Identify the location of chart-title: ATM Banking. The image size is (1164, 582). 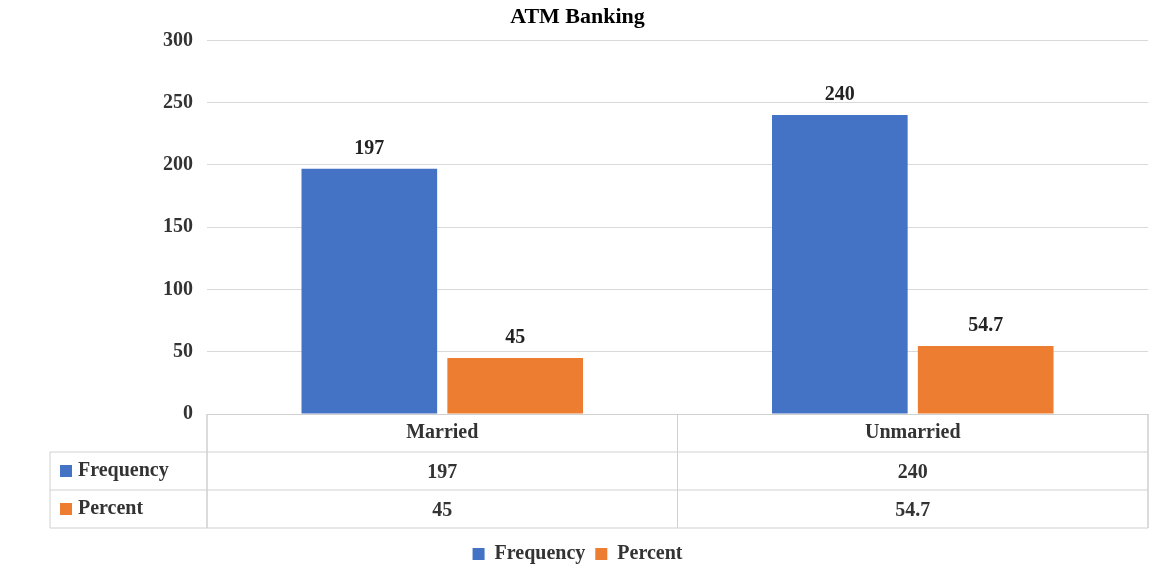
(577, 15).